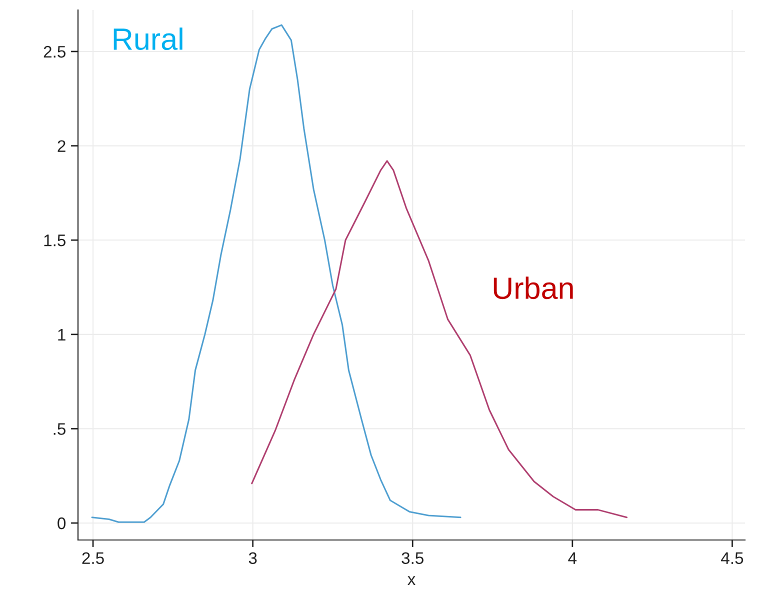 The width and height of the screenshot is (762, 603). Describe the element at coordinates (572, 558) in the screenshot. I see `x-tick-label: 4` at that location.